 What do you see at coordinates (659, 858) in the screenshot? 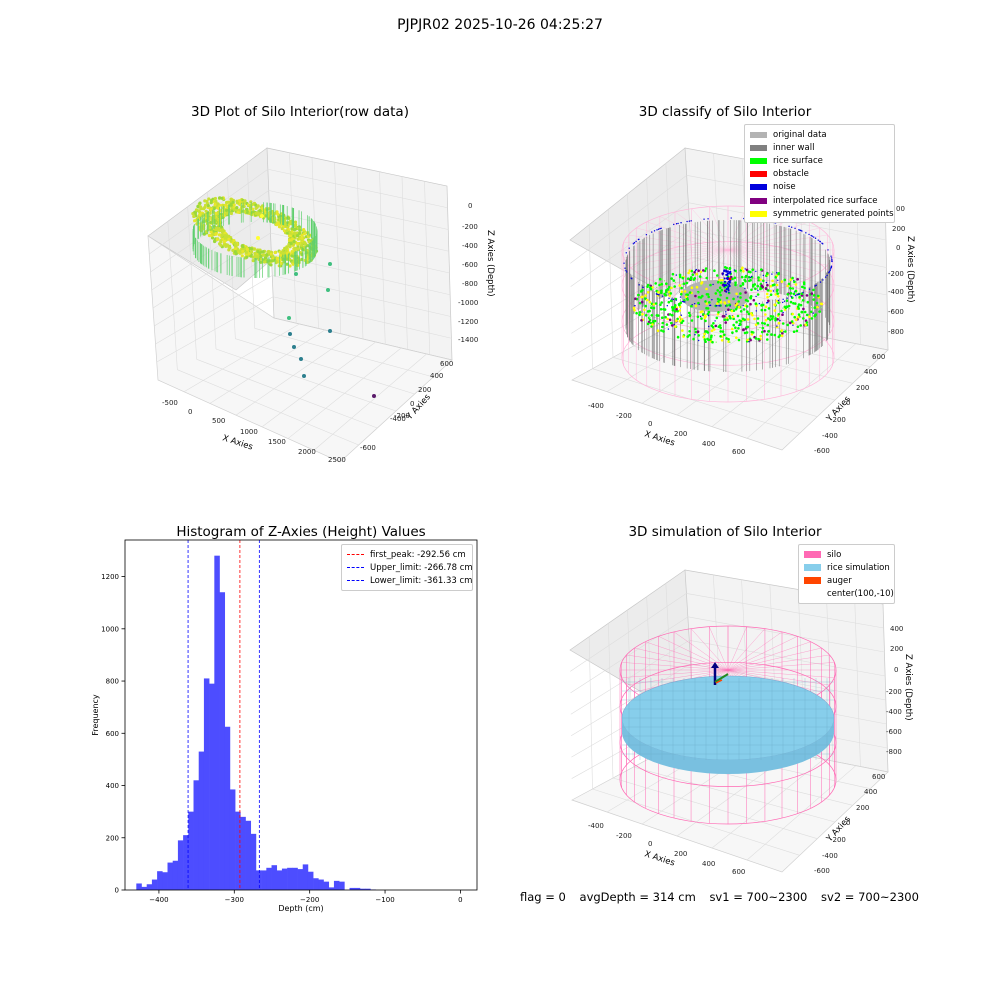
I see `sim-xlabel: X Axies` at bounding box center [659, 858].